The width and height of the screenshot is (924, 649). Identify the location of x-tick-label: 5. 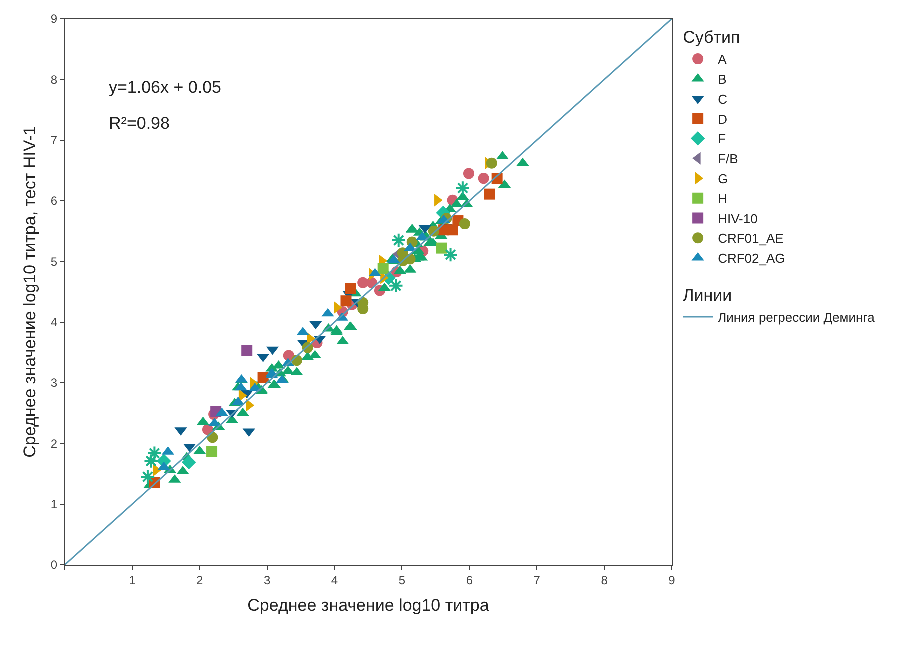
(402, 580).